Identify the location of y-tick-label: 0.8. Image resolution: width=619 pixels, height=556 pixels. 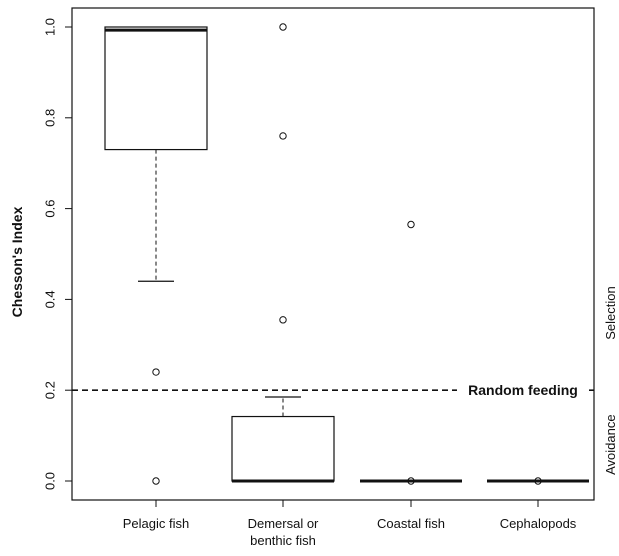
(50, 118).